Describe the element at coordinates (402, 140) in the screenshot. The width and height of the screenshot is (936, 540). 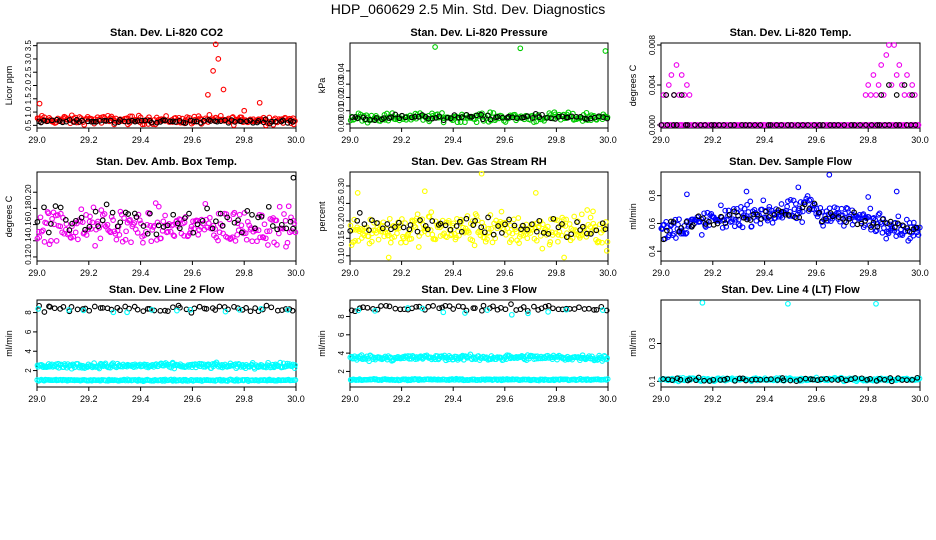
I see `panel-2-x-tick-label: 29.2` at that location.